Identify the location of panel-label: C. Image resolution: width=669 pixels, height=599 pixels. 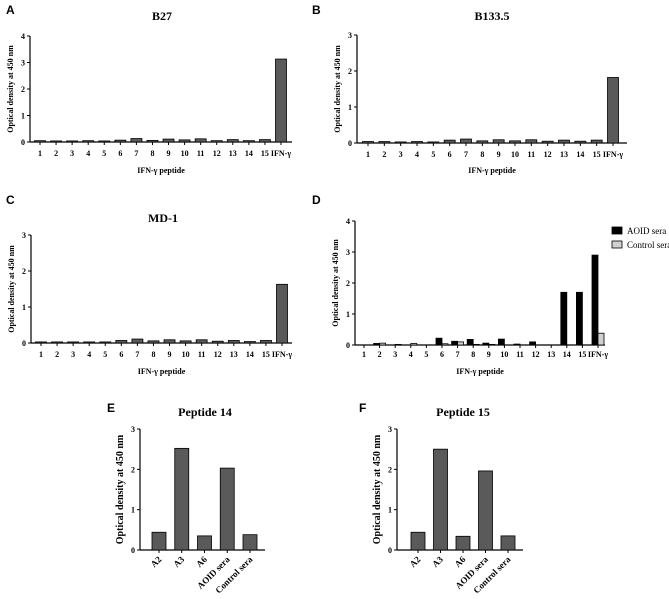
(10, 200).